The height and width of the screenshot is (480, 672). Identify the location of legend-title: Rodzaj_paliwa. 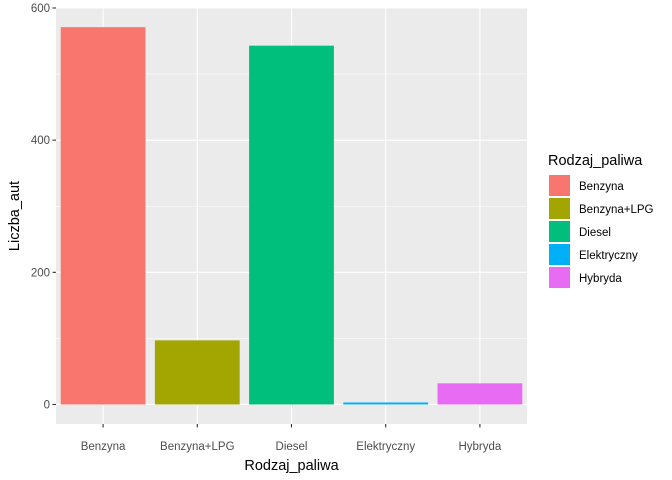
(595, 161).